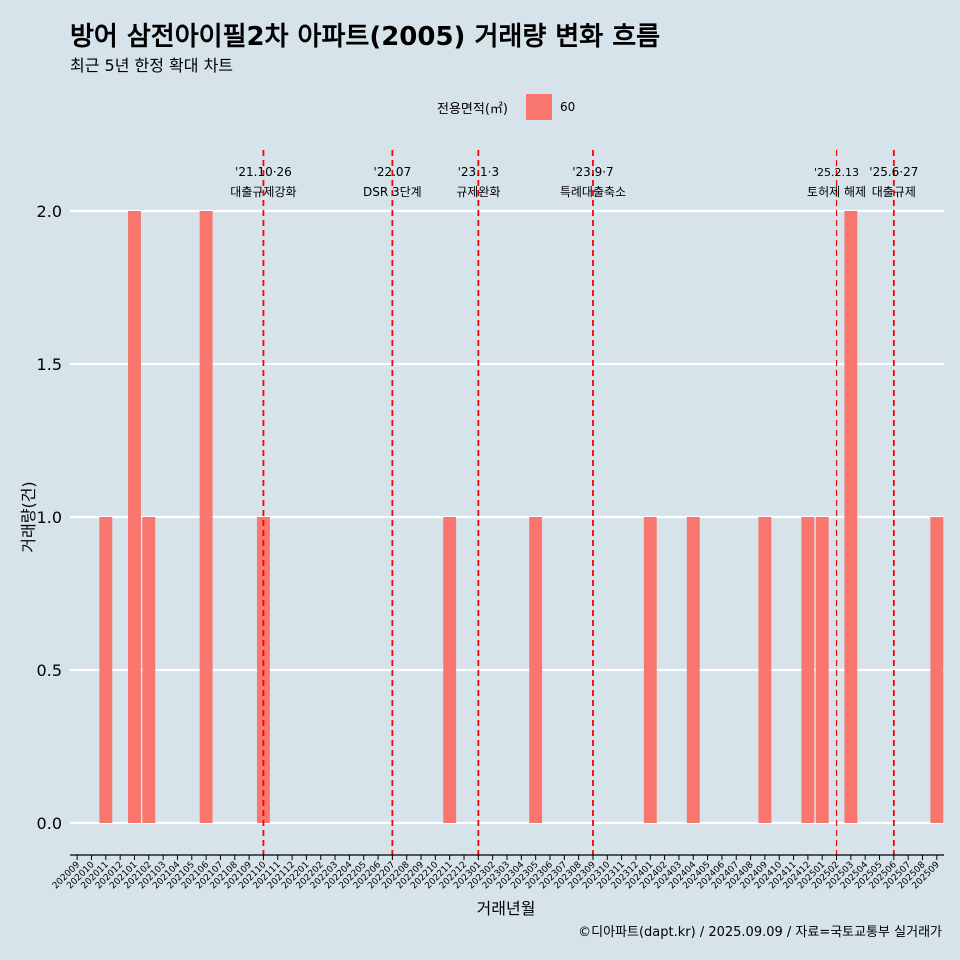 Image resolution: width=960 pixels, height=960 pixels. I want to click on event-label: 토허제 해제, so click(836, 192).